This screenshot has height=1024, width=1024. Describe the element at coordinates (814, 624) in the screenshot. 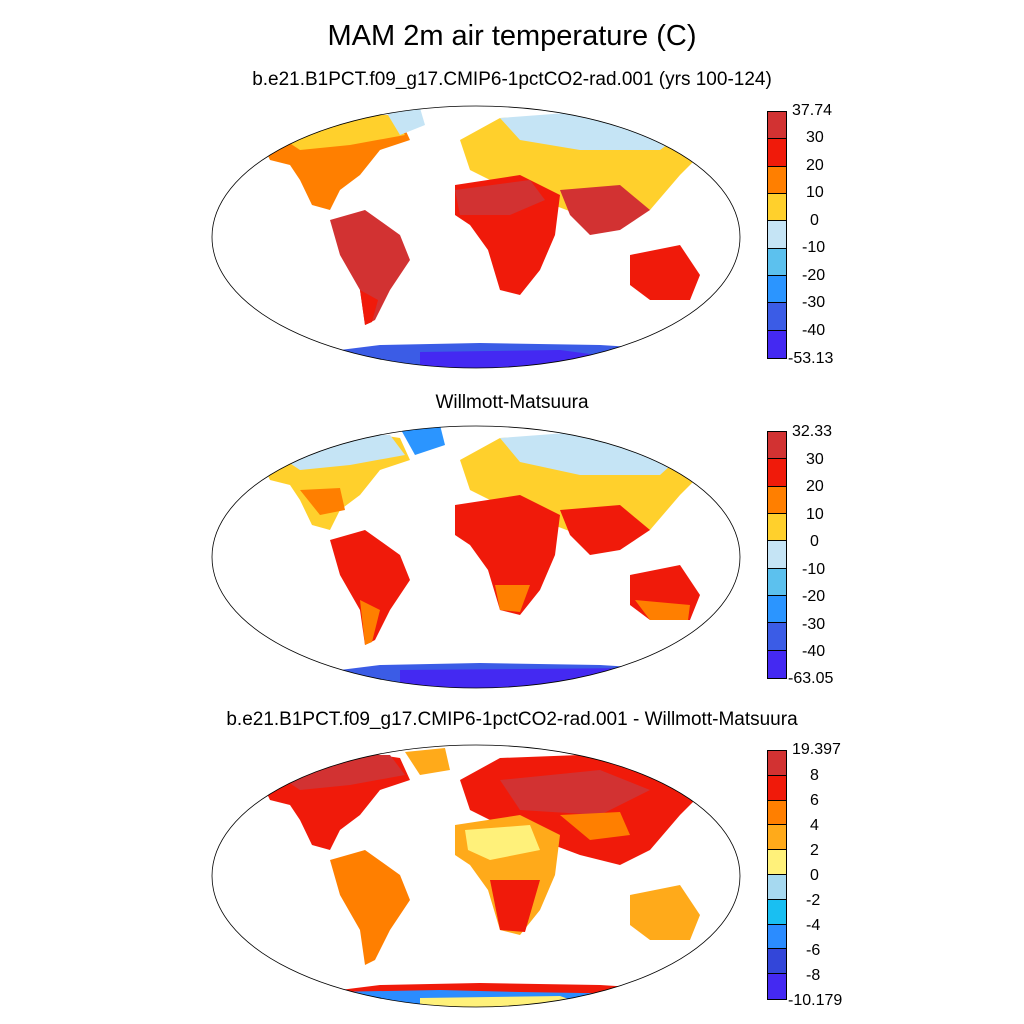

I see `colorbar-2-tick: -30` at that location.